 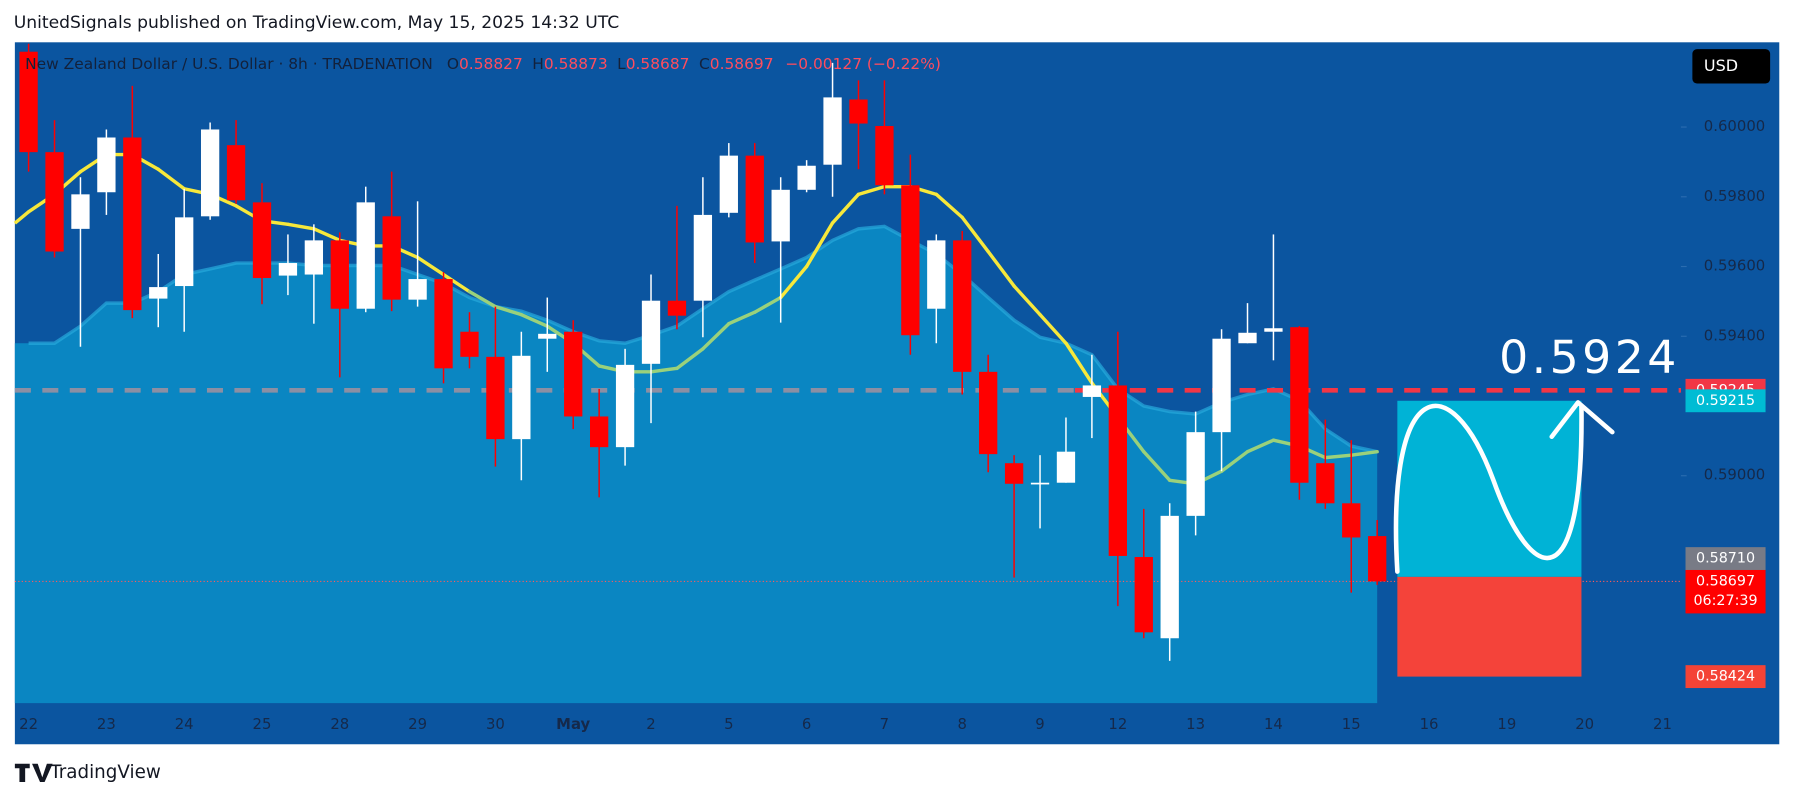 What do you see at coordinates (538, 64) in the screenshot?
I see `ohlc-letter: H` at bounding box center [538, 64].